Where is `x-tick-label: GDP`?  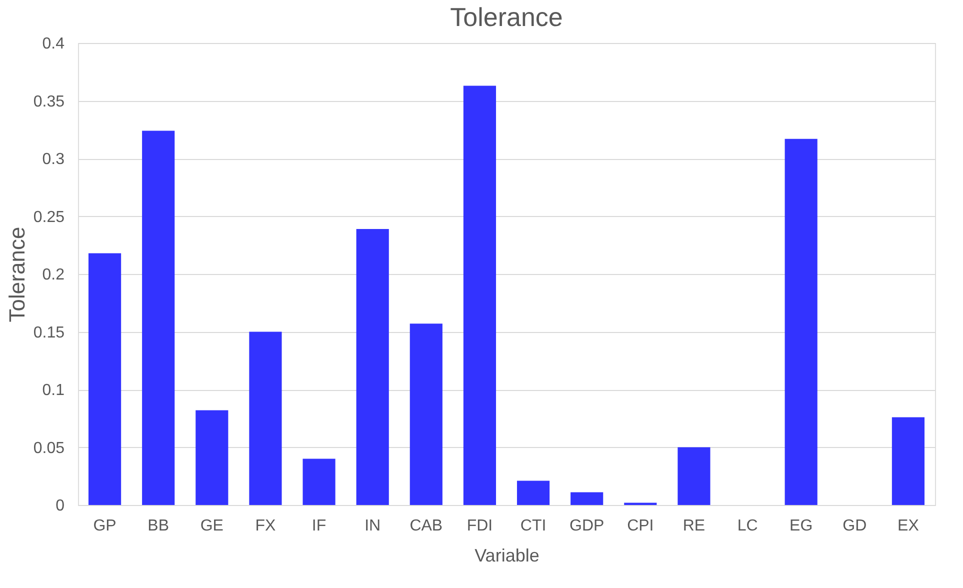
x-tick-label: GDP is located at coordinates (587, 526).